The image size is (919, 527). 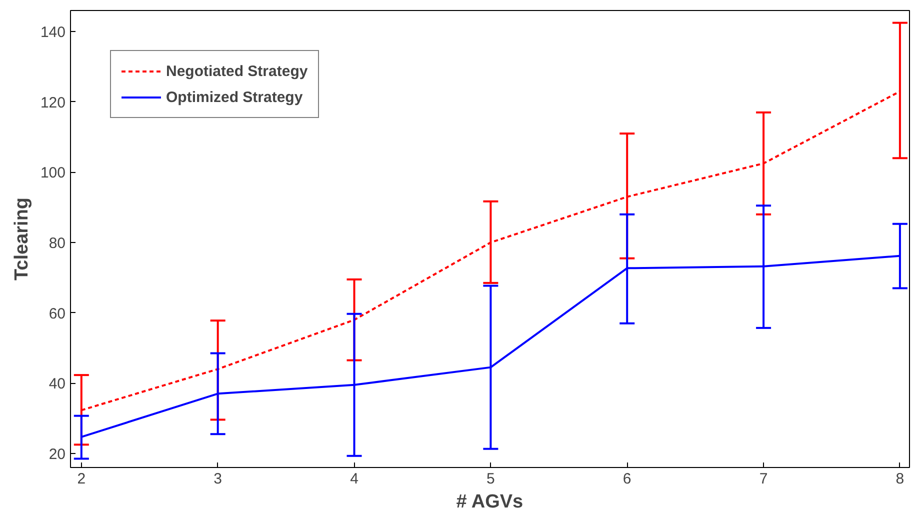 What do you see at coordinates (218, 479) in the screenshot?
I see `x-tick-label: 3` at bounding box center [218, 479].